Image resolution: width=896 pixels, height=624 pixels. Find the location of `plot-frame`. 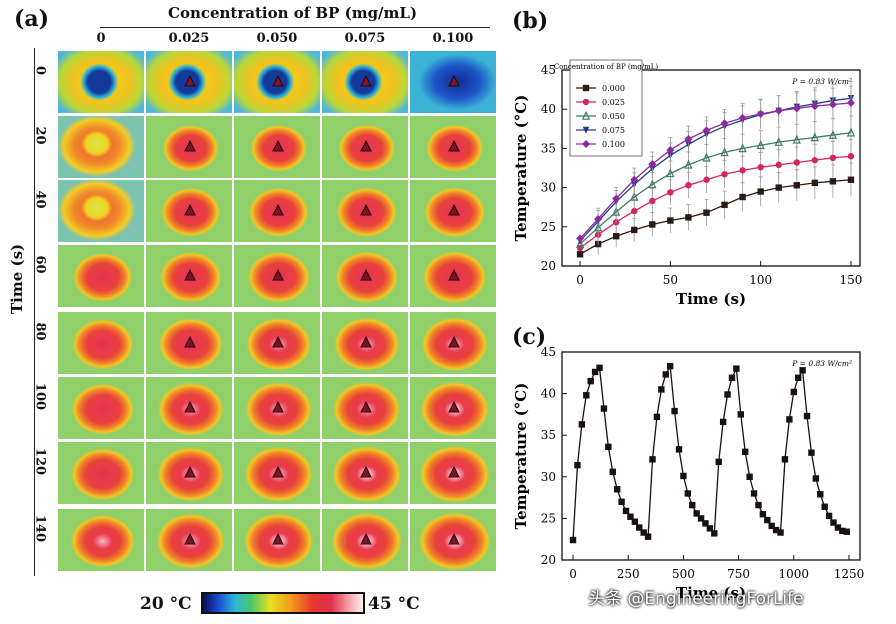

plot-frame is located at coordinates (711, 168).